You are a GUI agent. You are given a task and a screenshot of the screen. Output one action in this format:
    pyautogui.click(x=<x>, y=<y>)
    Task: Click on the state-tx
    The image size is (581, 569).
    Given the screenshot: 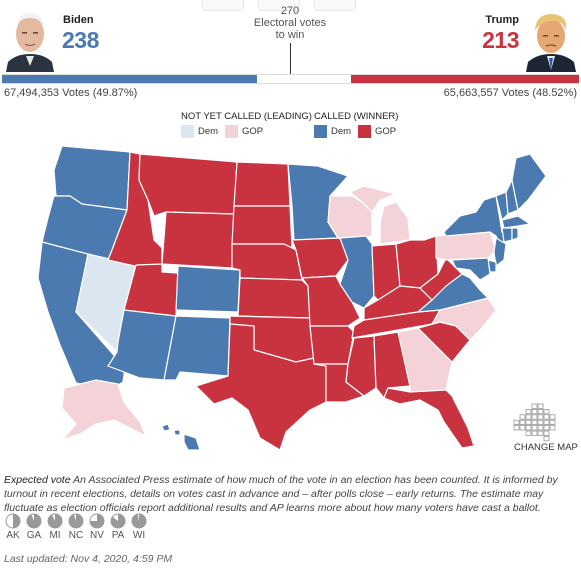 What is the action you would take?
    pyautogui.click(x=261, y=387)
    